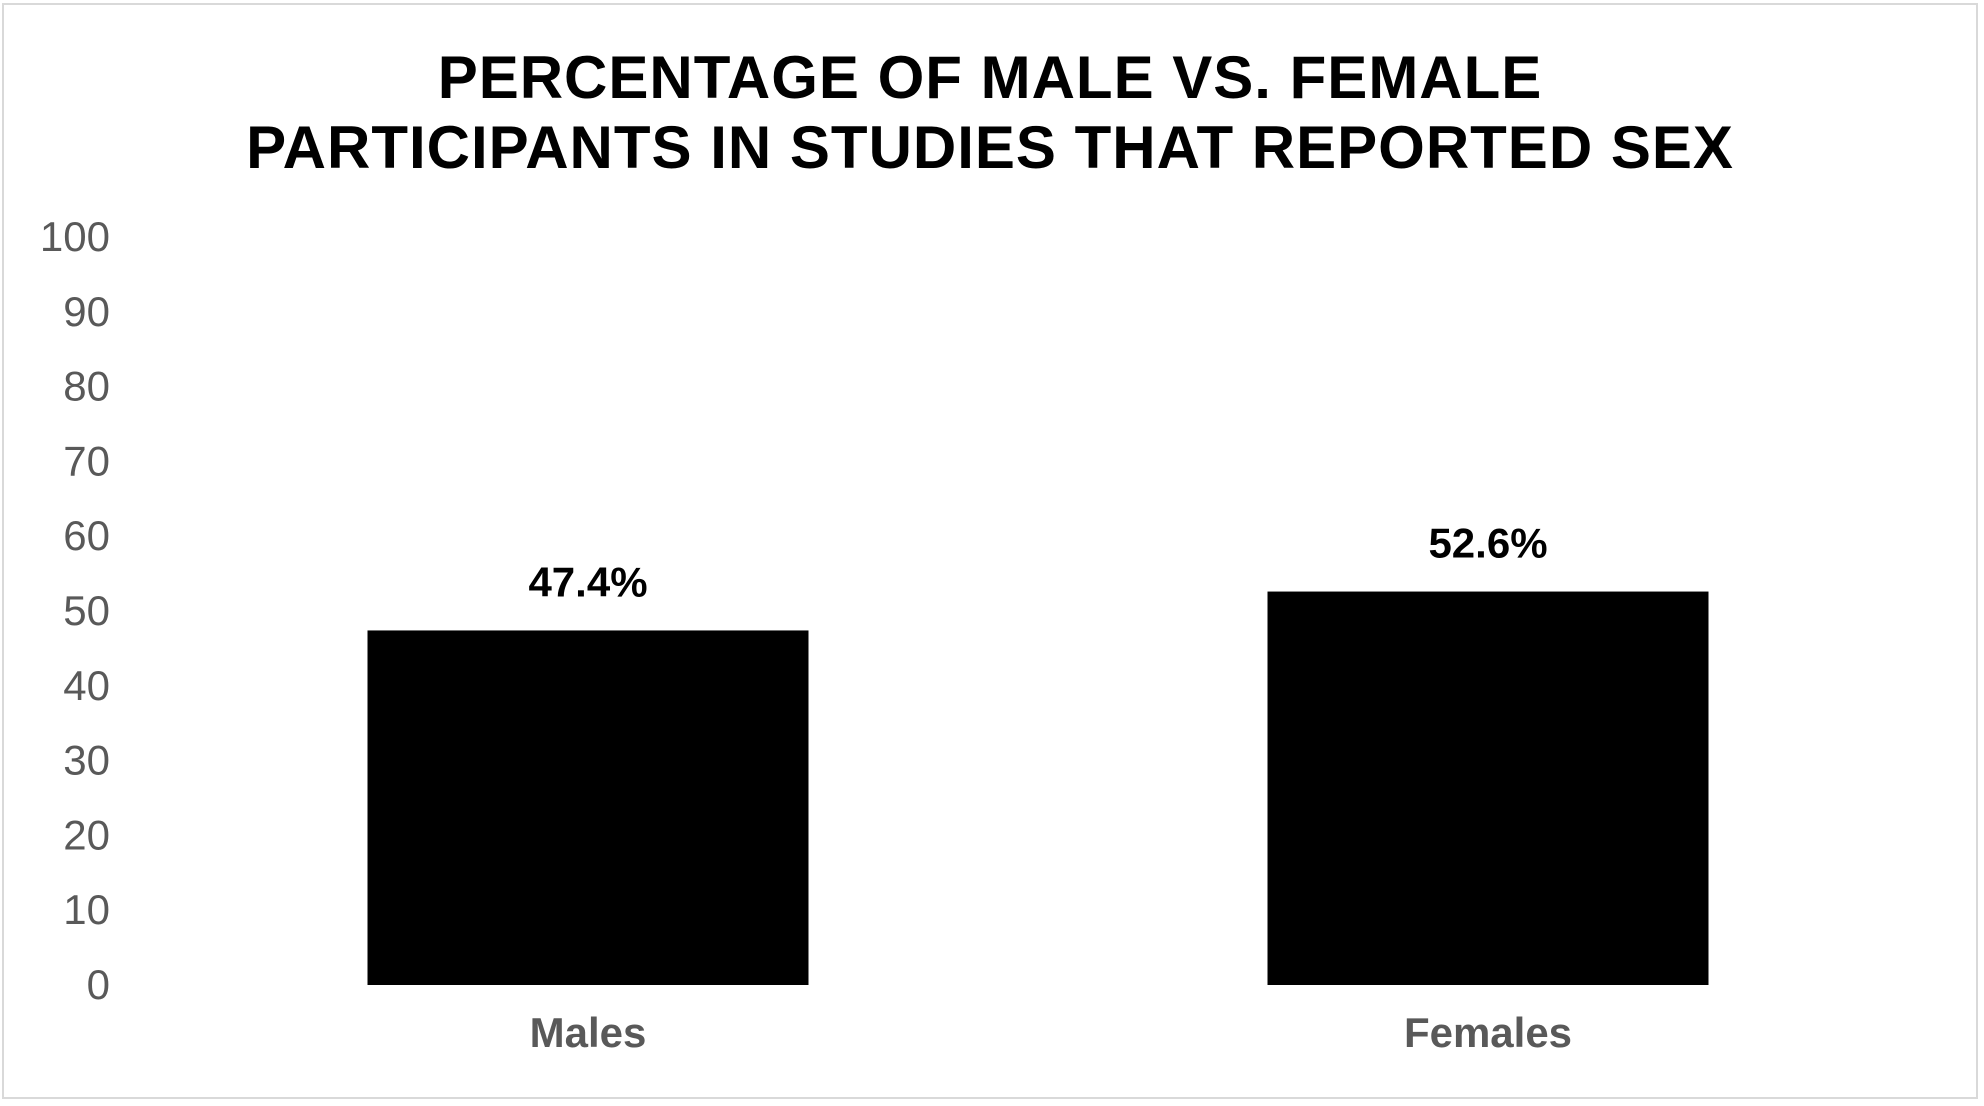 The image size is (1984, 1106). I want to click on y-tick-label: 0, so click(98, 984).